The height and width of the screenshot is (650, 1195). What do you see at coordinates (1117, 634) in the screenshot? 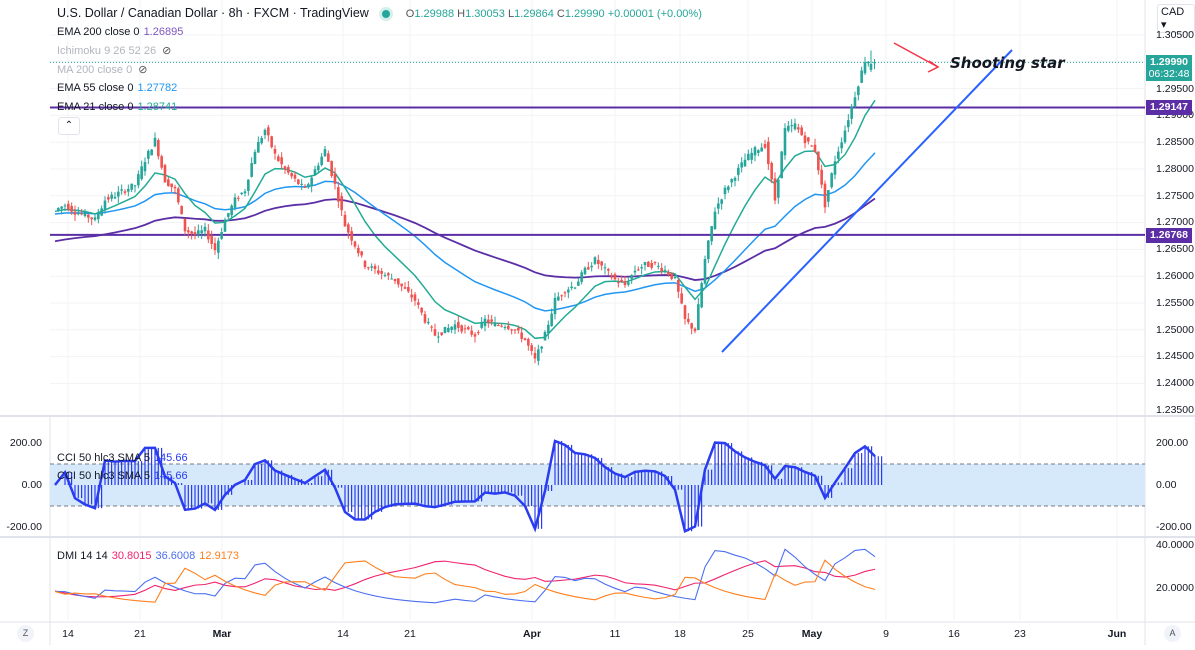
I see `time-axis-label: Jun` at bounding box center [1117, 634].